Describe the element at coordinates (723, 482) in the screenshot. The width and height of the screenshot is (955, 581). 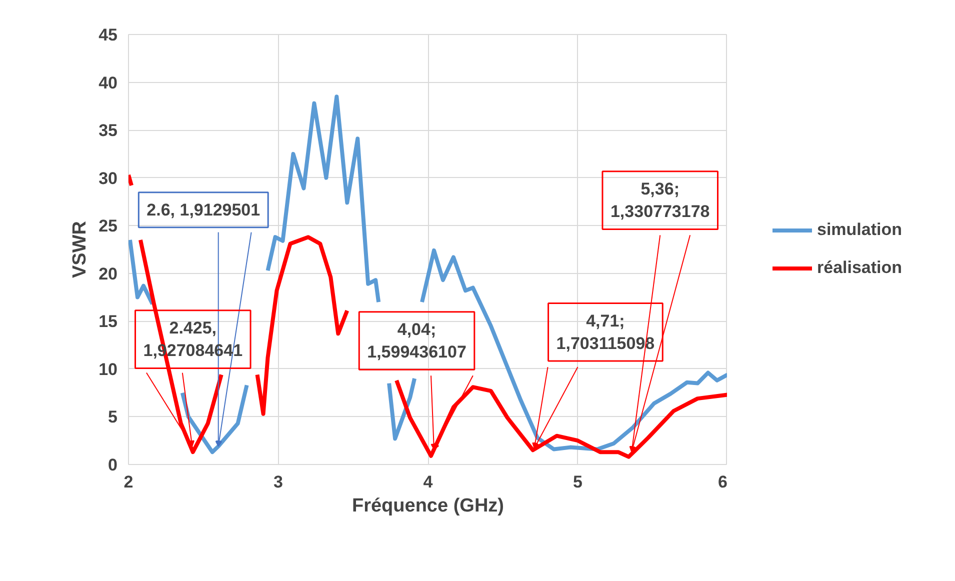
I see `x-tick-label: 6` at that location.